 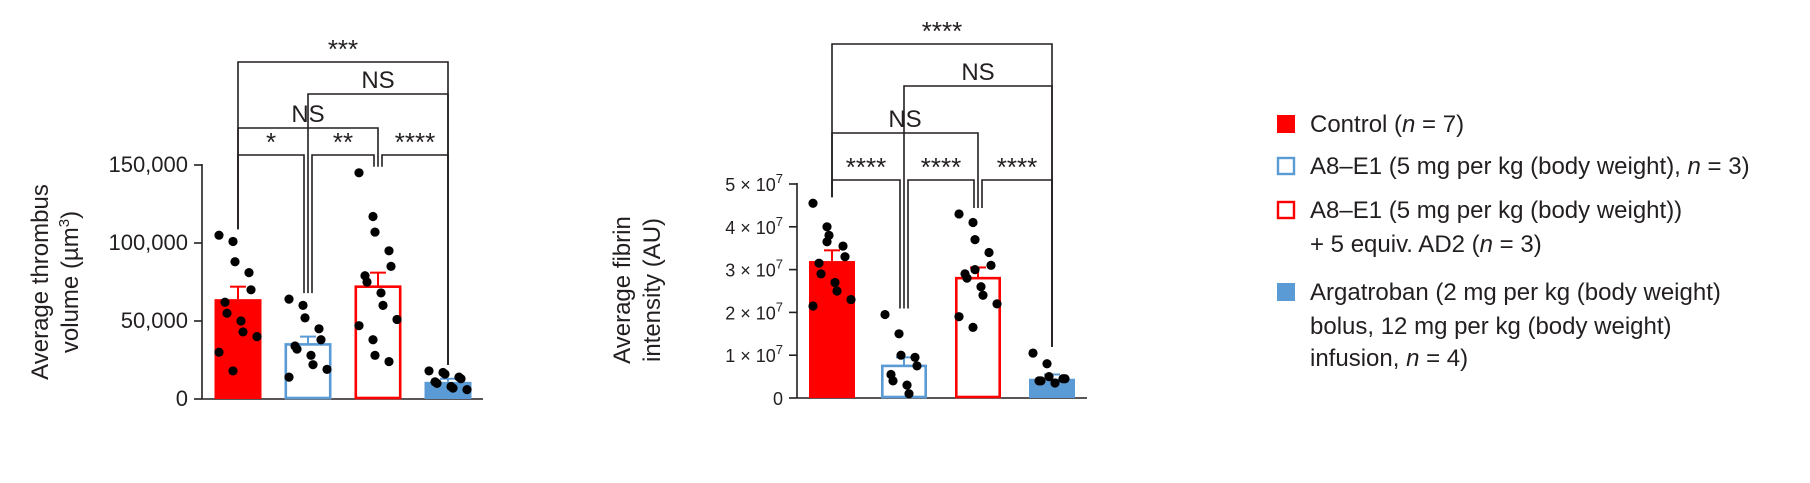 I want to click on y-tick-label-text: 4 × 10, so click(x=750, y=228).